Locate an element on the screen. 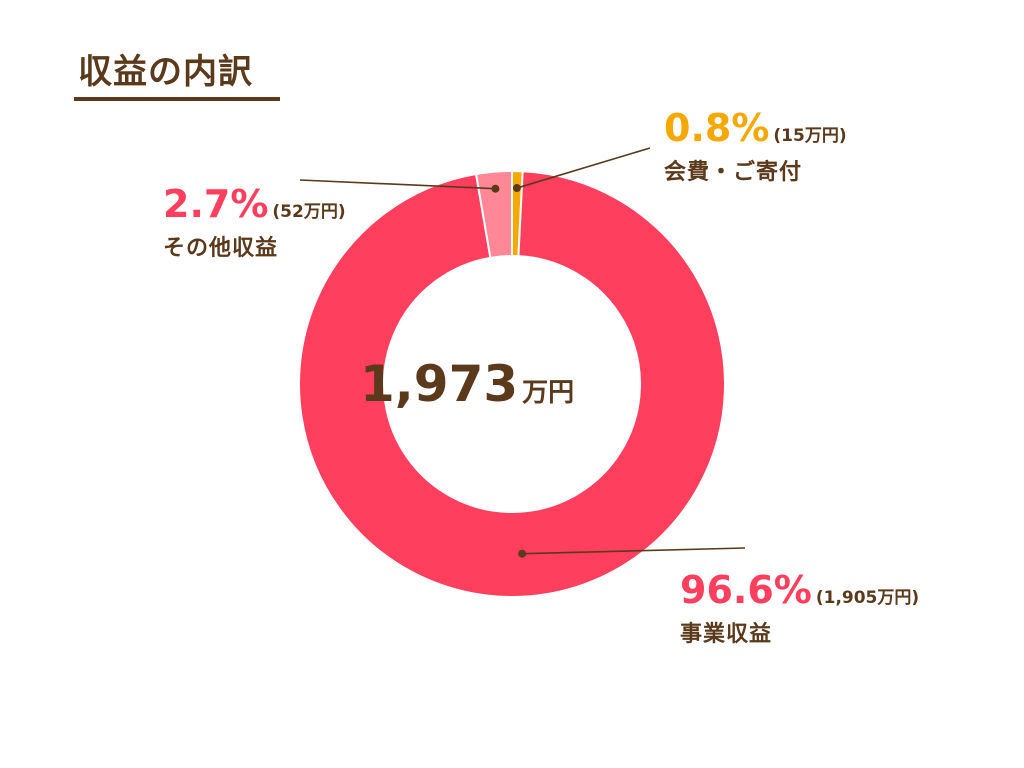 The image size is (1024, 768). leader-main-dot is located at coordinates (522, 553).